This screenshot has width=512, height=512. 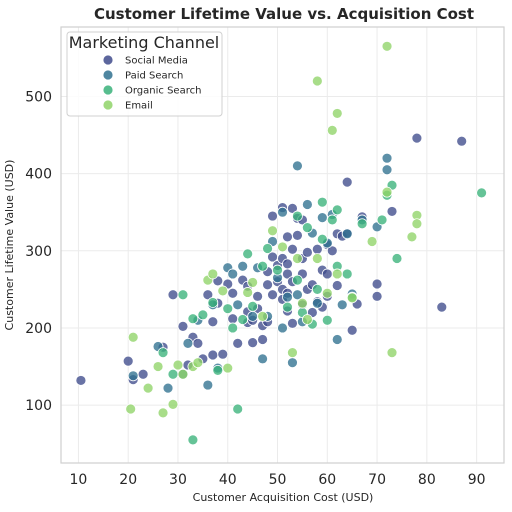 I want to click on y-tick-label: 300, so click(x=38, y=252).